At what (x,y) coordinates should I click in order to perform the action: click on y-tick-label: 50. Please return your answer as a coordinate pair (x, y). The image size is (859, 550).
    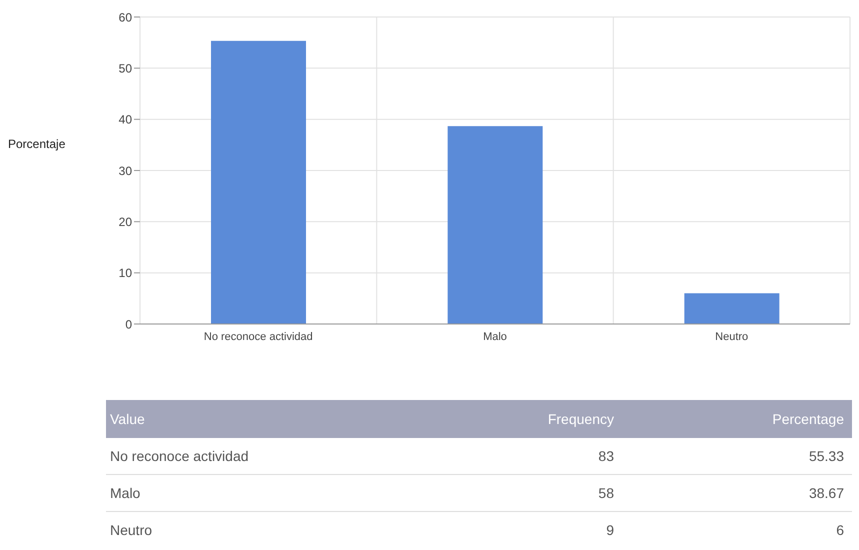
    Looking at the image, I should click on (125, 68).